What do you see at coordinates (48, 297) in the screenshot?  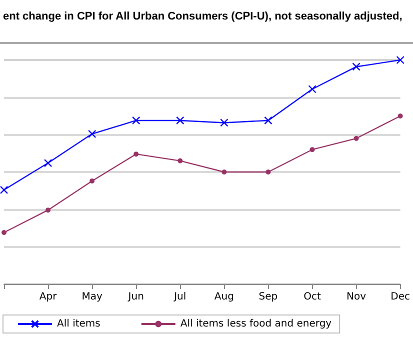 I see `x-tick-label: Apr` at bounding box center [48, 297].